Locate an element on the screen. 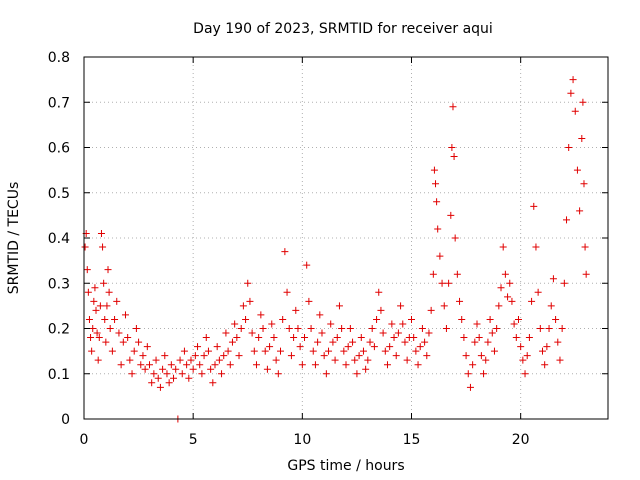 The width and height of the screenshot is (640, 480). y-axis-label: SRMTID / TECUs is located at coordinates (14, 238).